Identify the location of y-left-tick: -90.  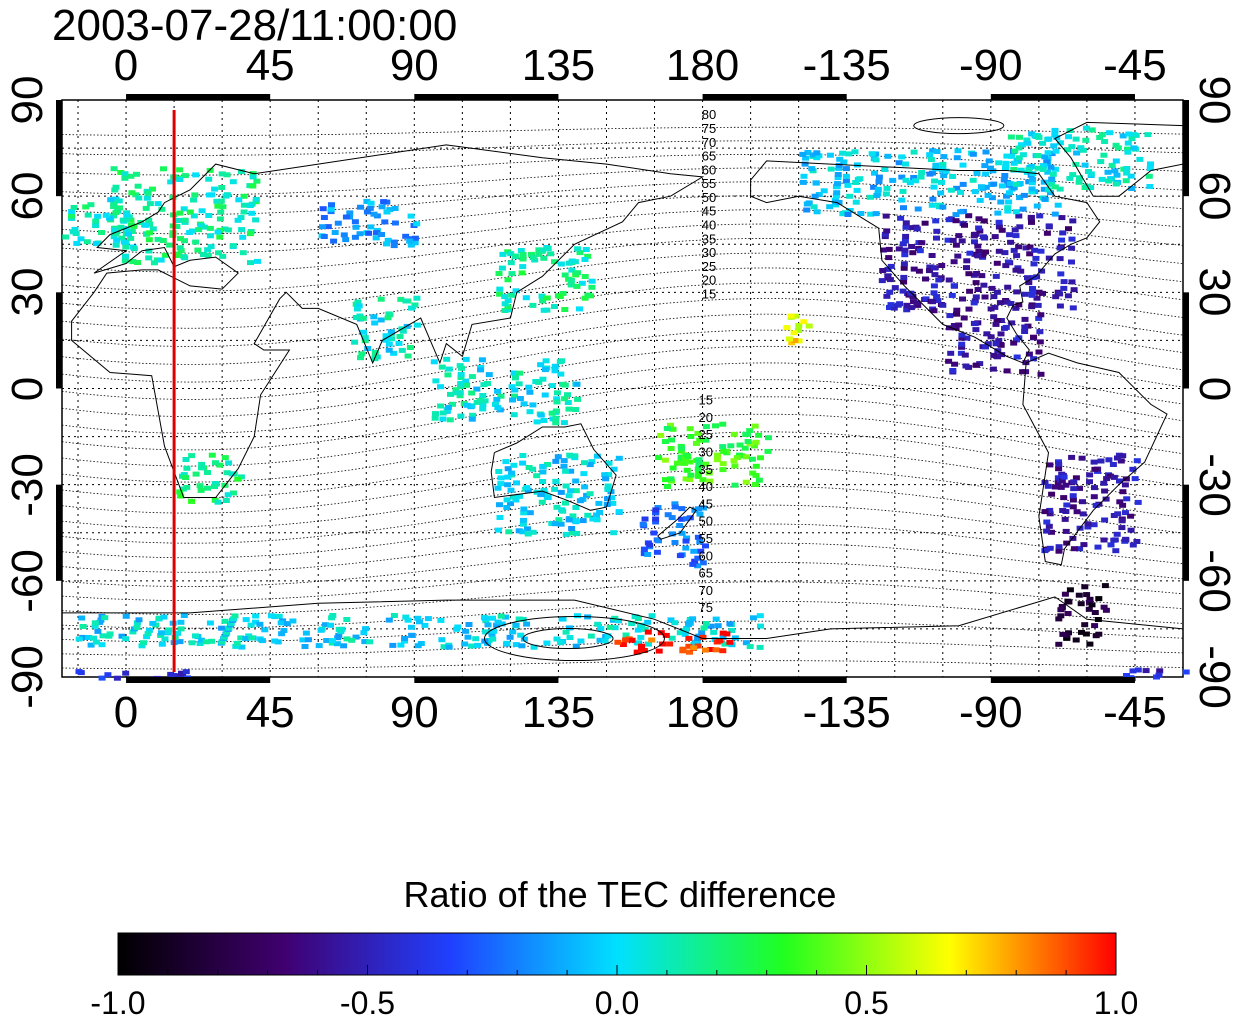
(27, 677).